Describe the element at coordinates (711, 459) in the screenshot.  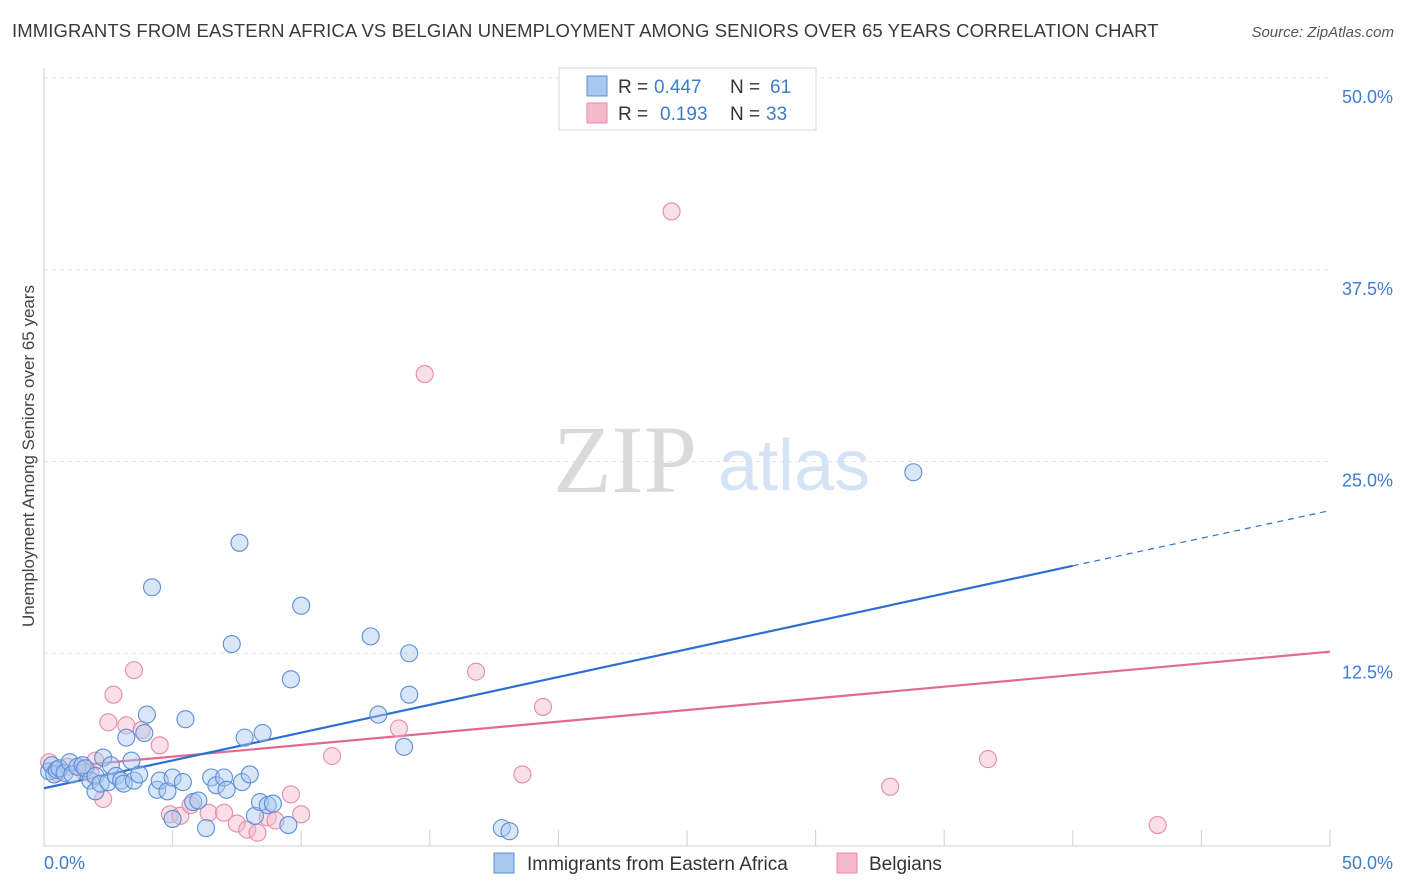
I see `watermark: ZIP atlas` at that location.